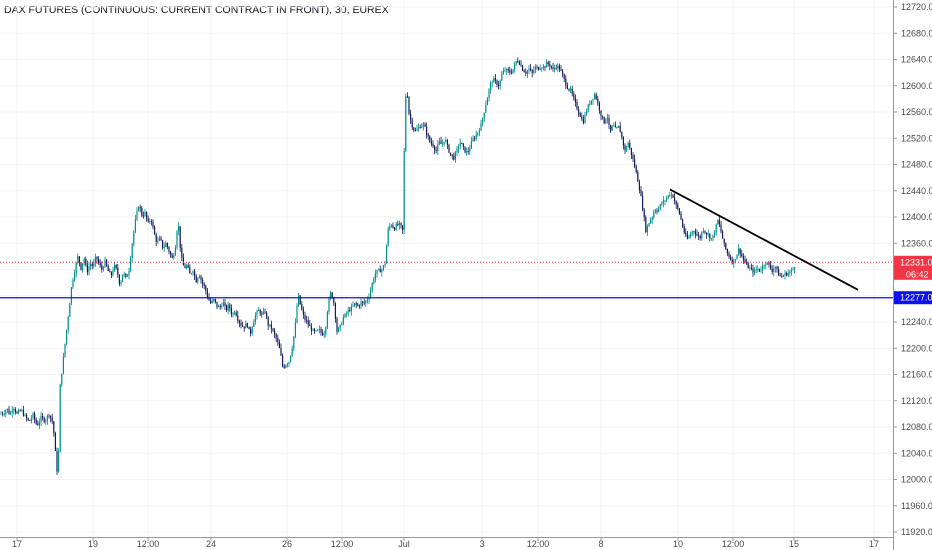 Image resolution: width=932 pixels, height=550 pixels. Describe the element at coordinates (916, 217) in the screenshot. I see `price-tick-label: 12400.0` at that location.